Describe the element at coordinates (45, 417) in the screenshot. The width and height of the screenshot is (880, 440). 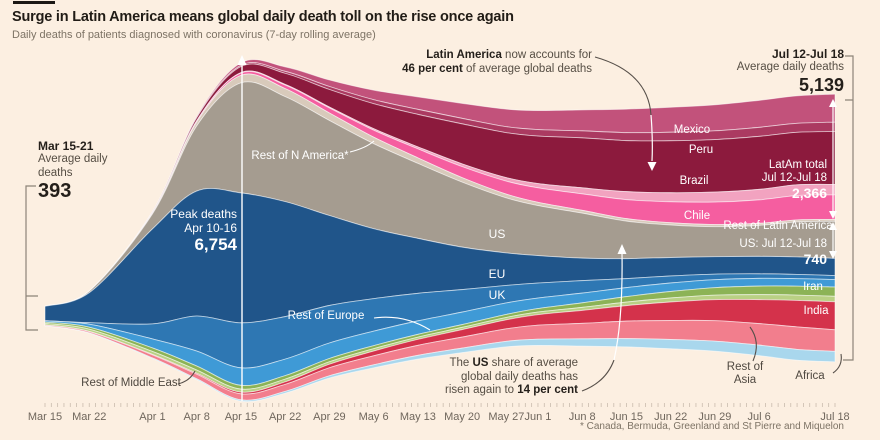
I see `x-tick-label: Mar 15` at that location.